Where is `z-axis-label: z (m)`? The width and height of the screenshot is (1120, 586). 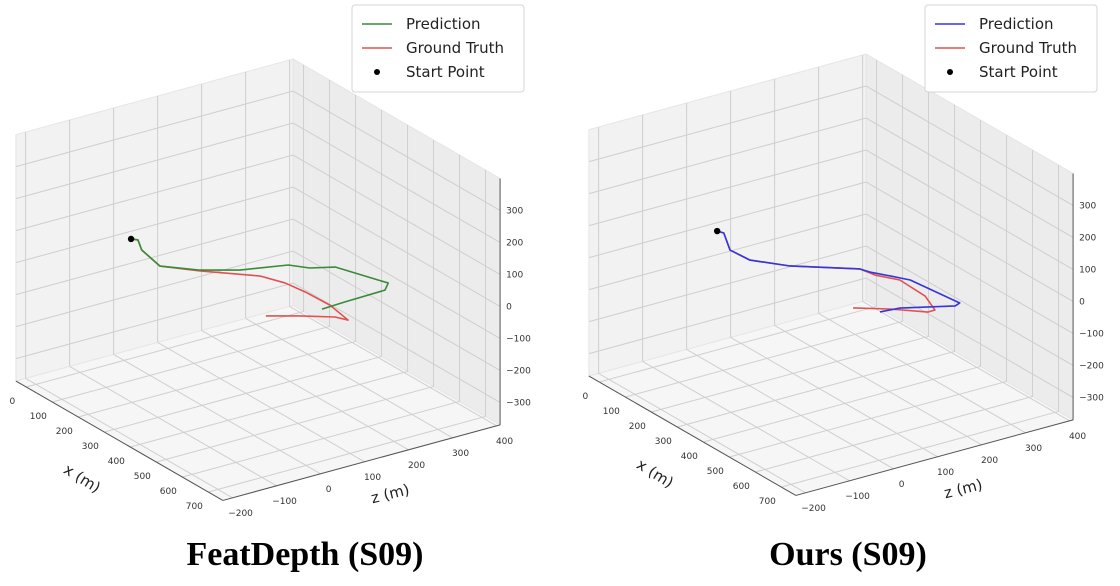 z-axis-label: z (m) is located at coordinates (963, 488).